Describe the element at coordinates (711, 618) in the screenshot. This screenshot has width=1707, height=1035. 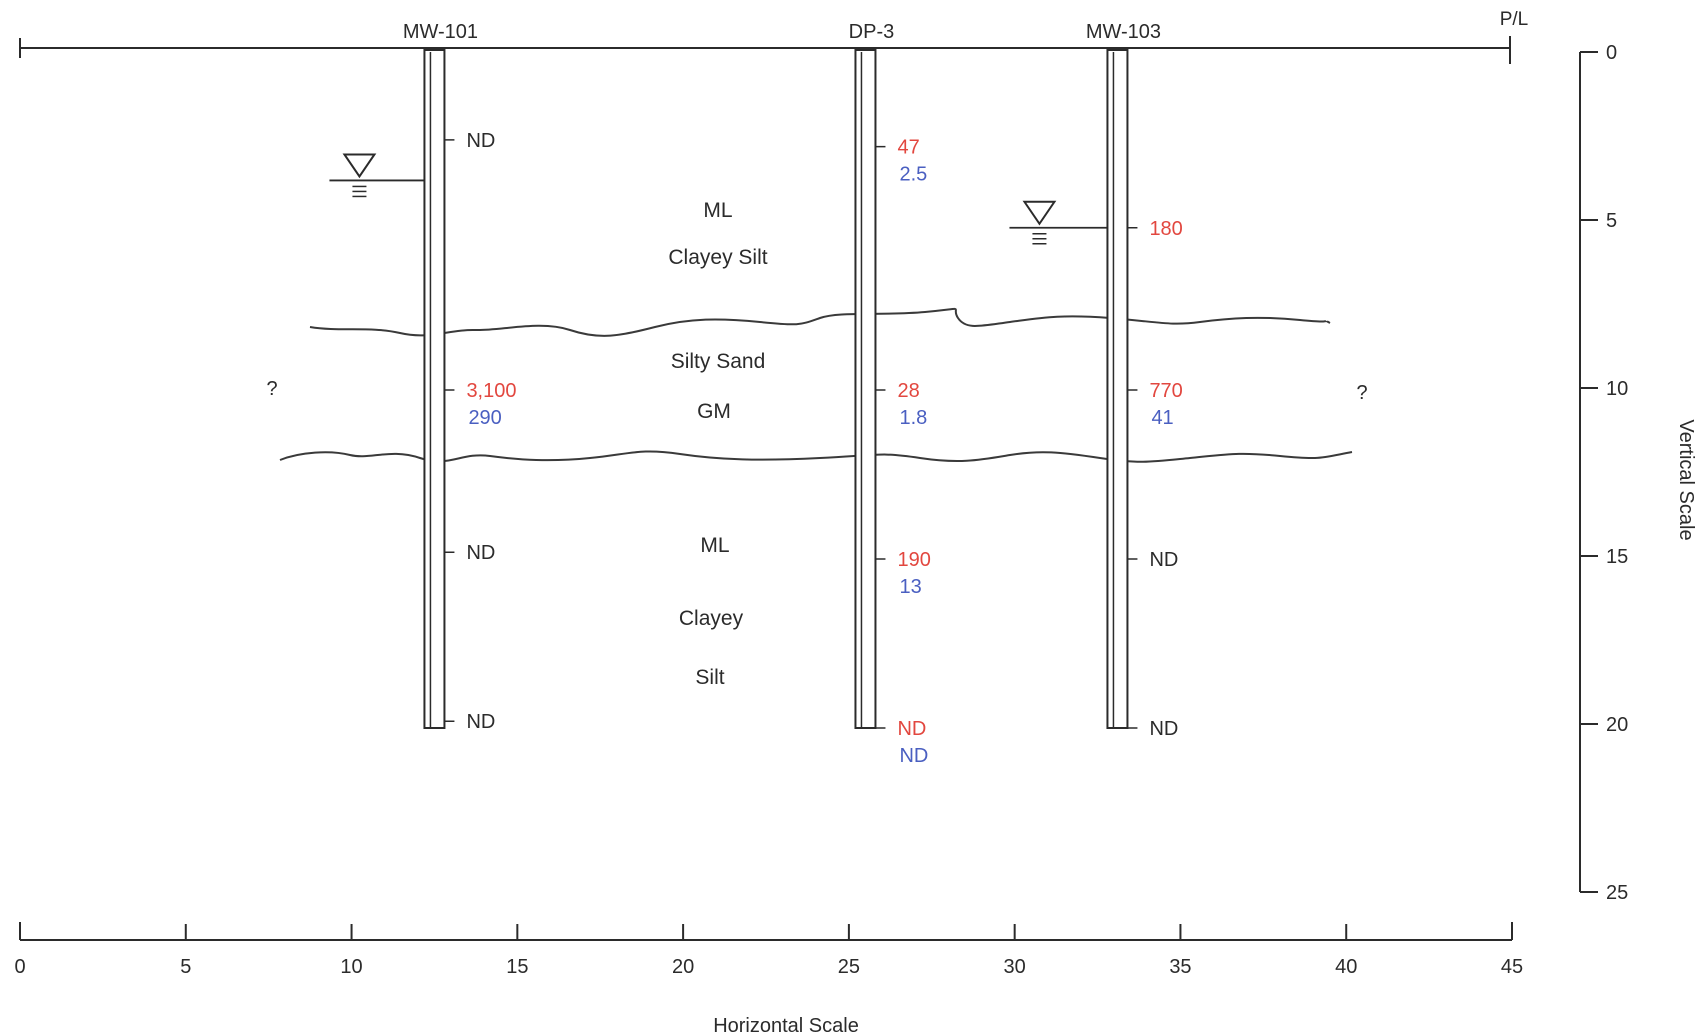
I see `lower-layer-name-line-1: Clayey` at that location.